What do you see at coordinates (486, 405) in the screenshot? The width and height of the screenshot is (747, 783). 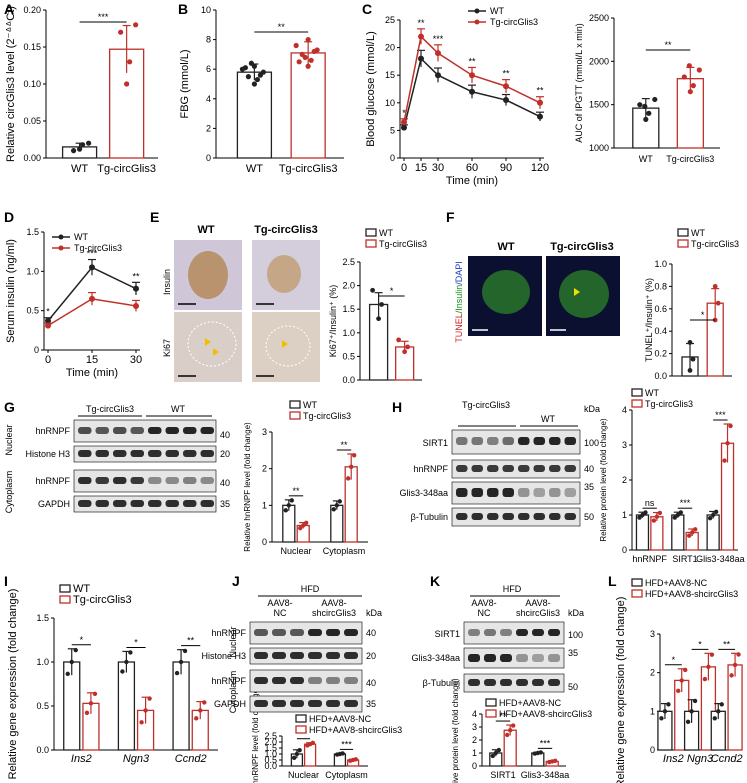 I see `h-group-tg: Tg-circGlis3` at bounding box center [486, 405].